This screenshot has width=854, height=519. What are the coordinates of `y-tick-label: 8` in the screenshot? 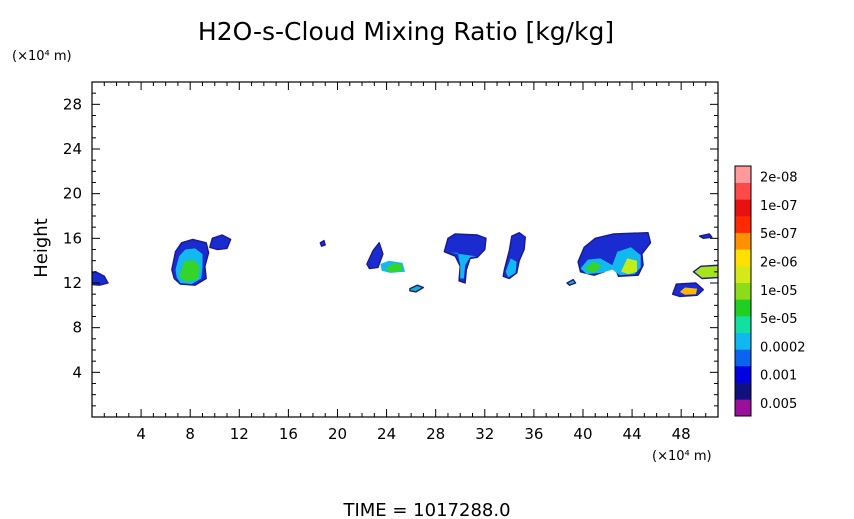 It's located at (77, 328).